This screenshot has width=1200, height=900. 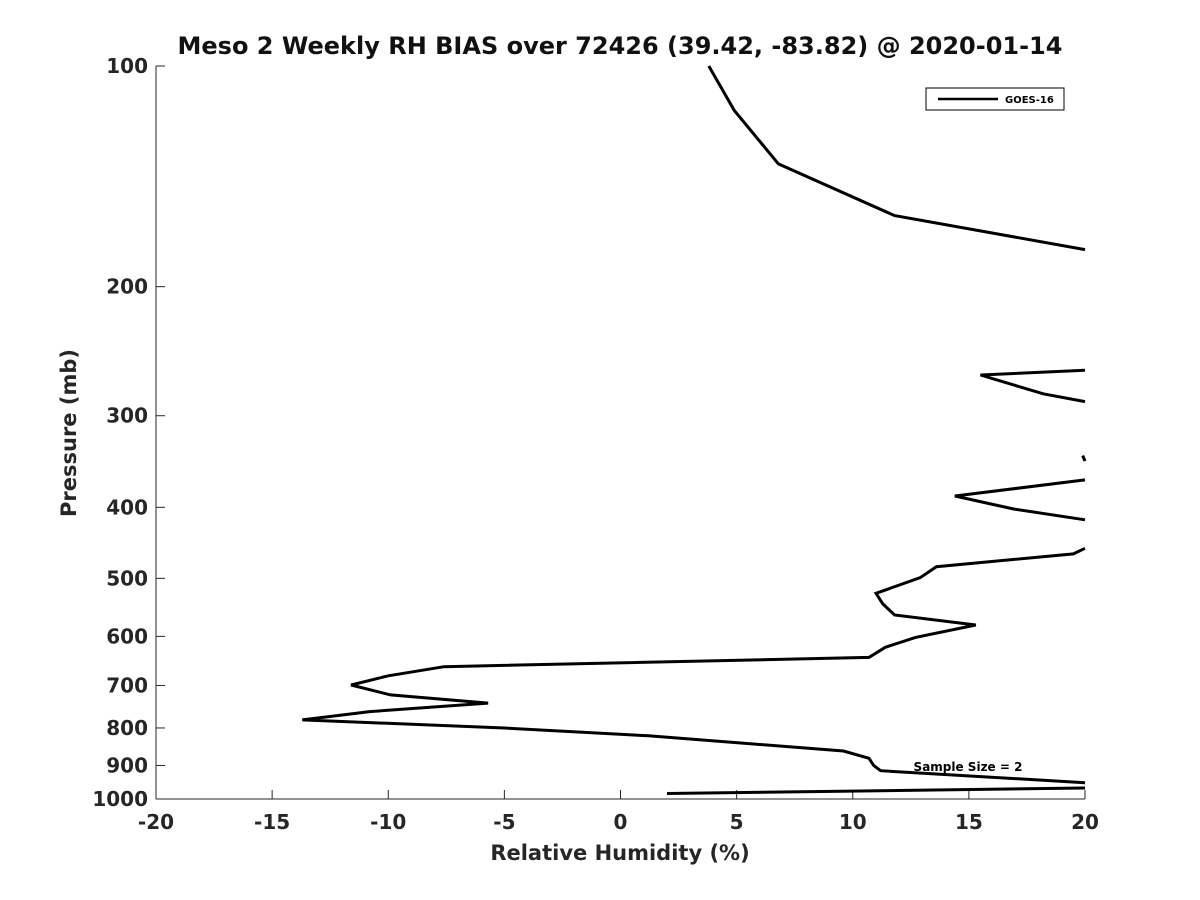 What do you see at coordinates (127, 66) in the screenshot?
I see `y-tick-label: 100` at bounding box center [127, 66].